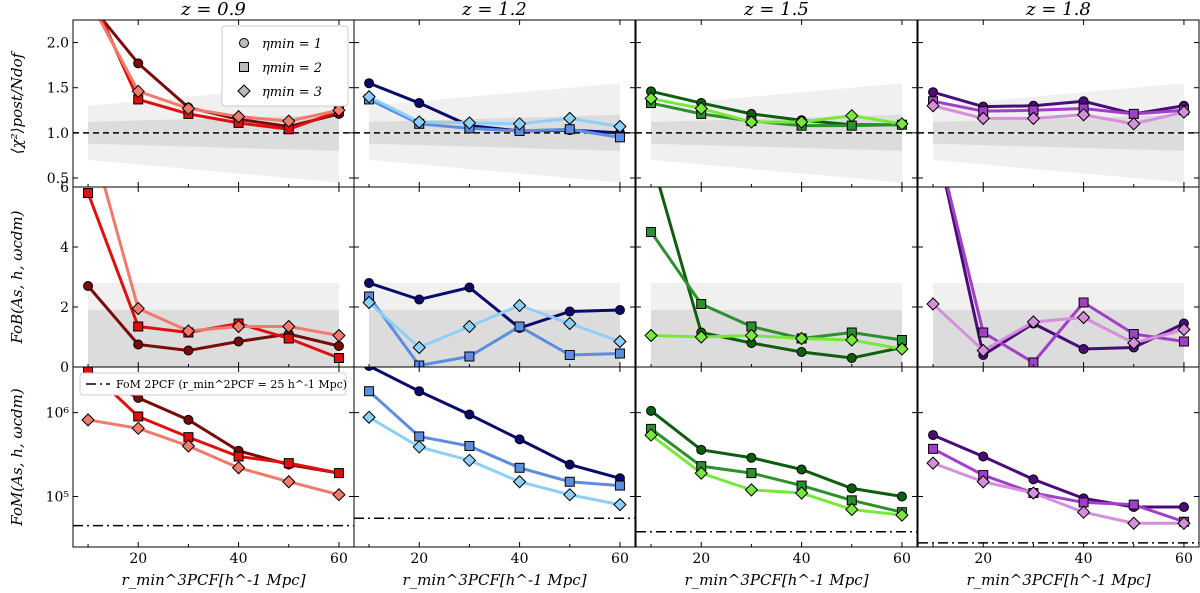  Describe the element at coordinates (64, 248) in the screenshot. I see `y-tick-label: 4` at that location.